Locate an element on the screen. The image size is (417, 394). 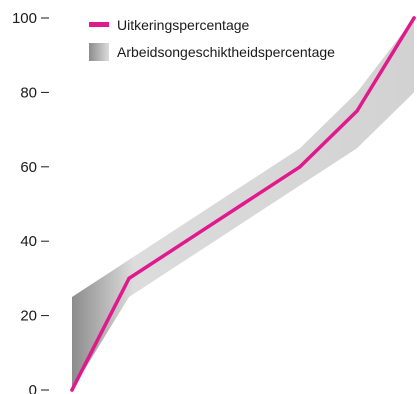
y-tick-label: 40 is located at coordinates (28, 241).